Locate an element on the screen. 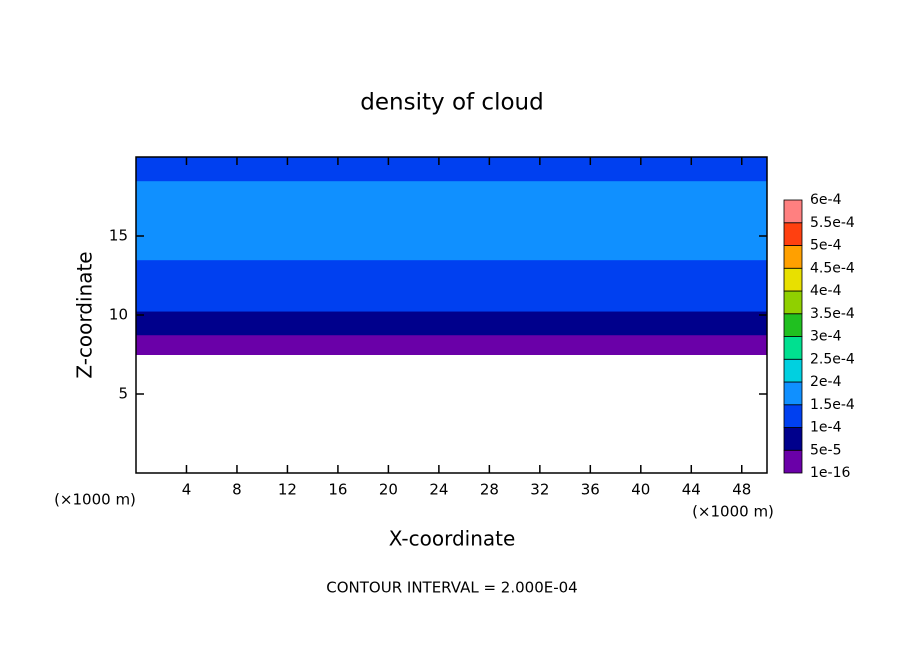 The height and width of the screenshot is (658, 904). x-tick-label: 4 is located at coordinates (187, 490).